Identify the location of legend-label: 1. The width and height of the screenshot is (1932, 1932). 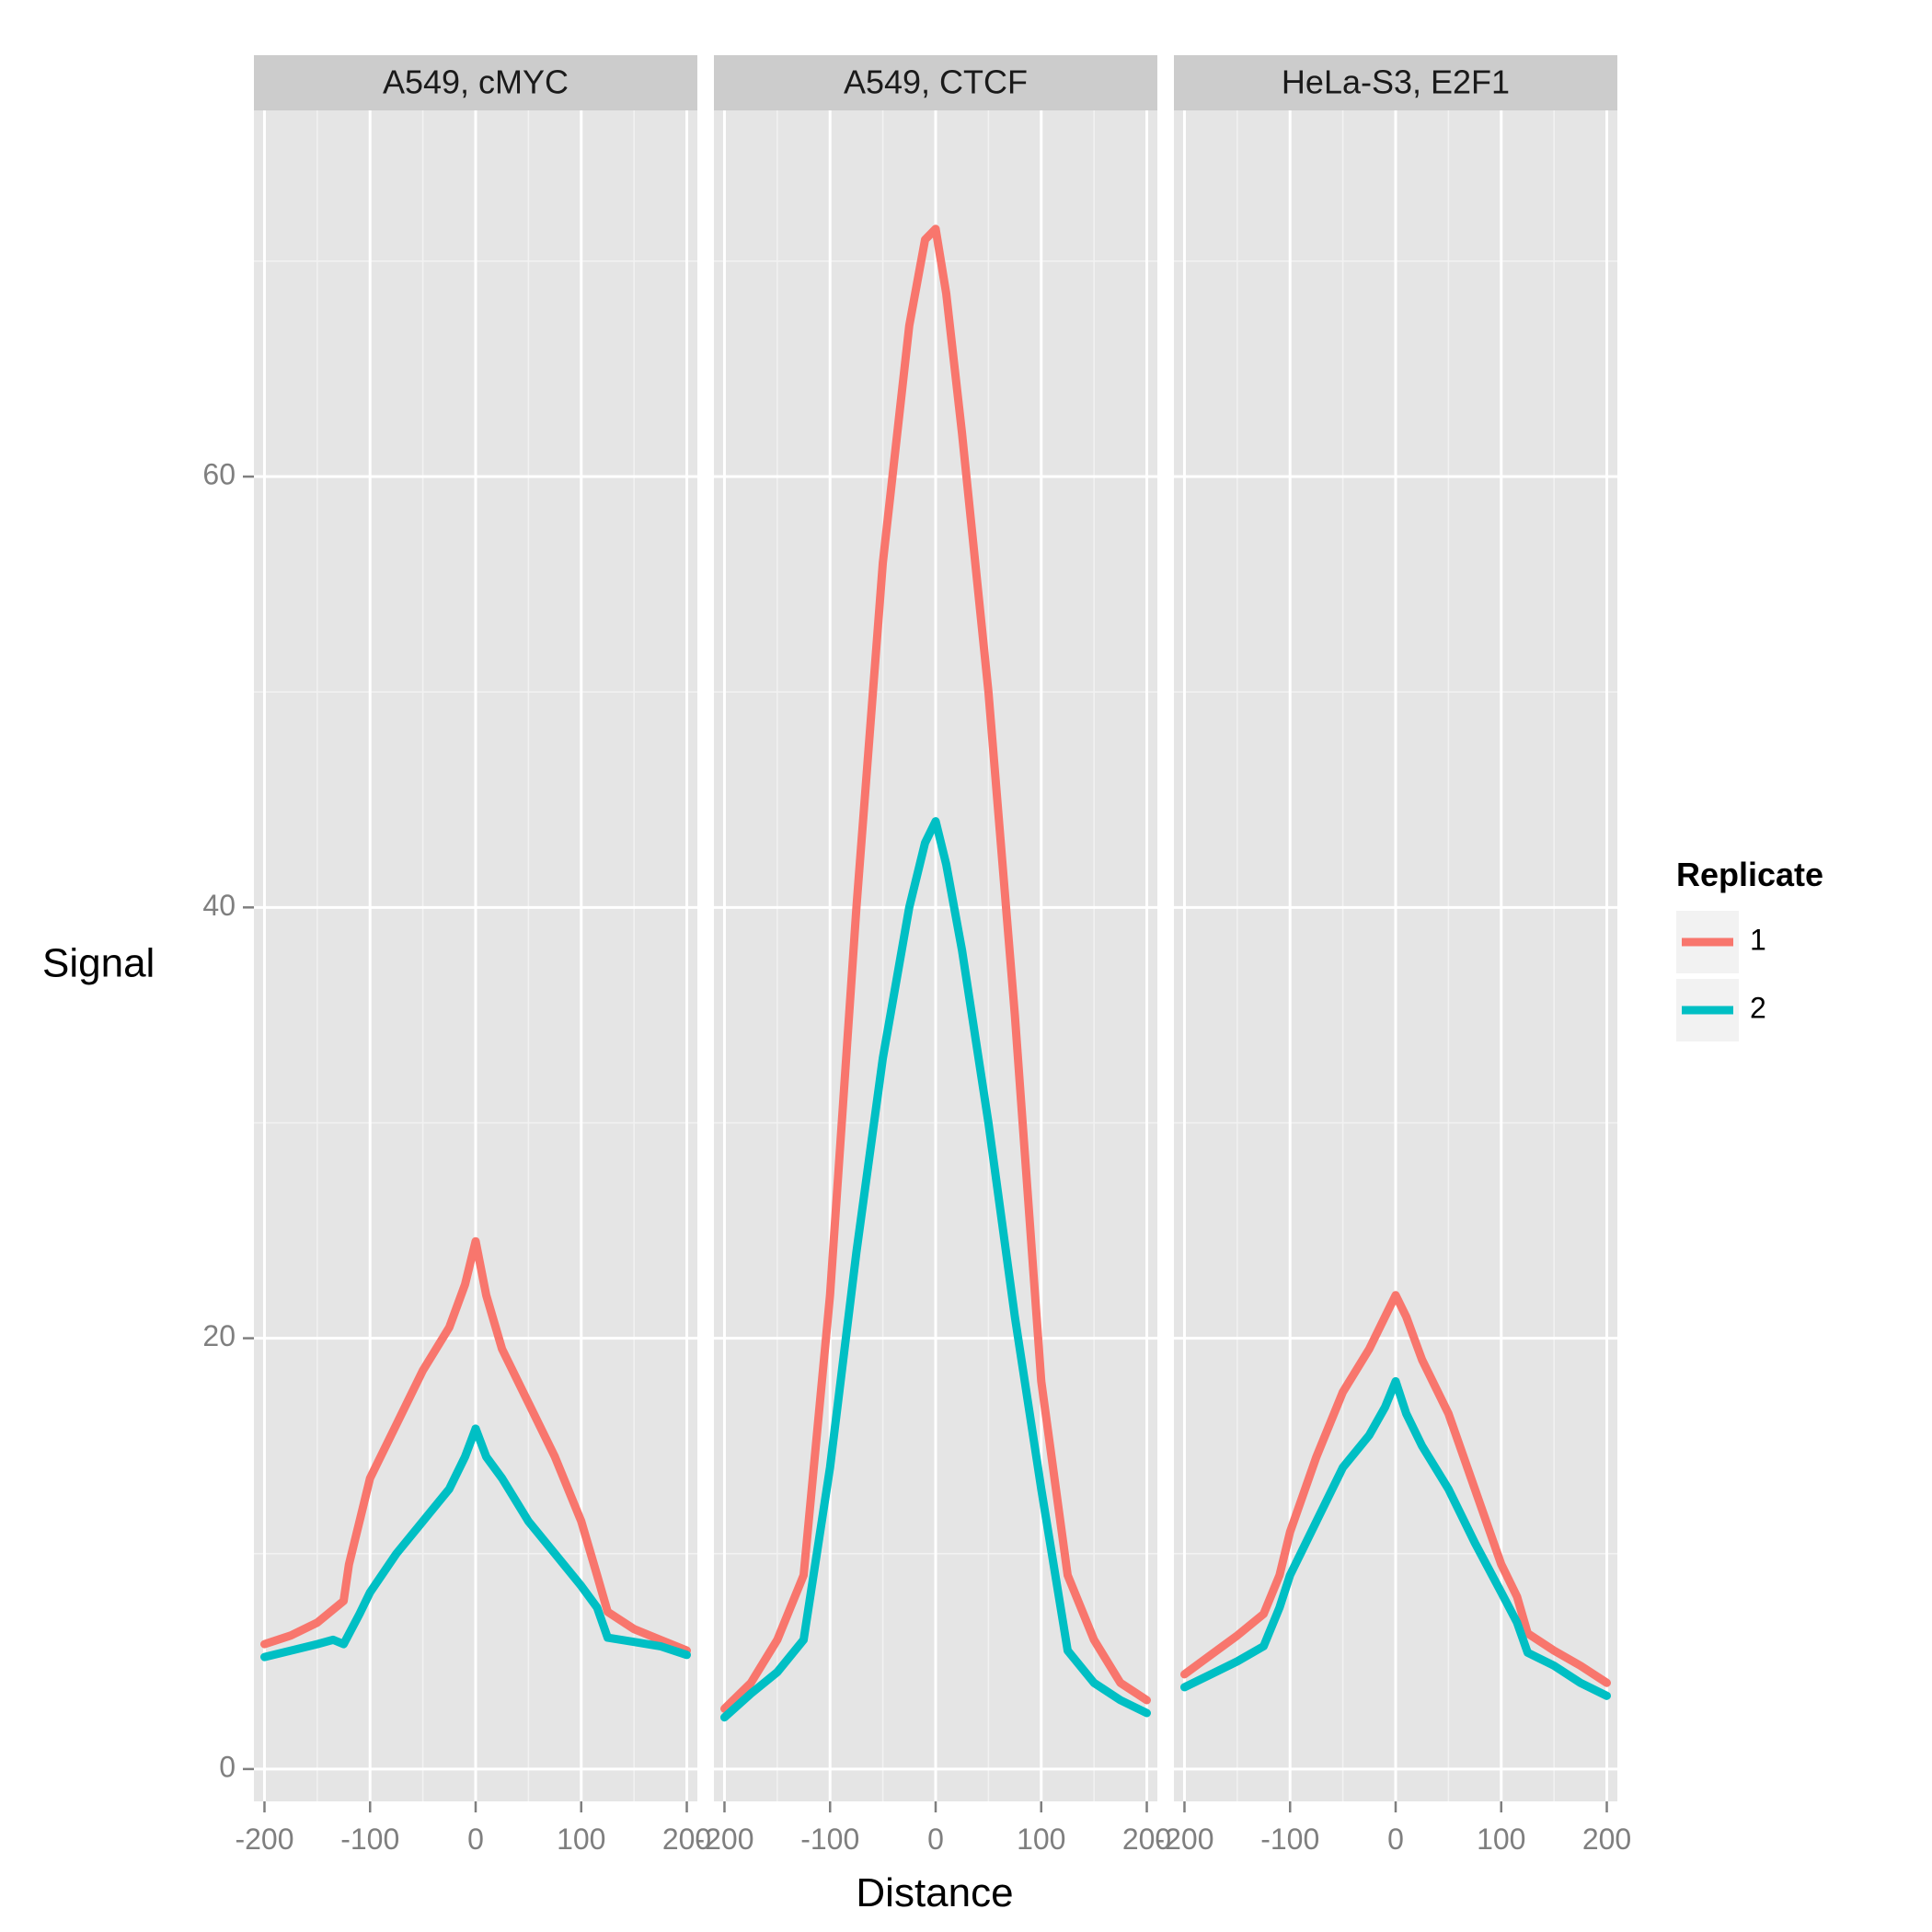
(1758, 939).